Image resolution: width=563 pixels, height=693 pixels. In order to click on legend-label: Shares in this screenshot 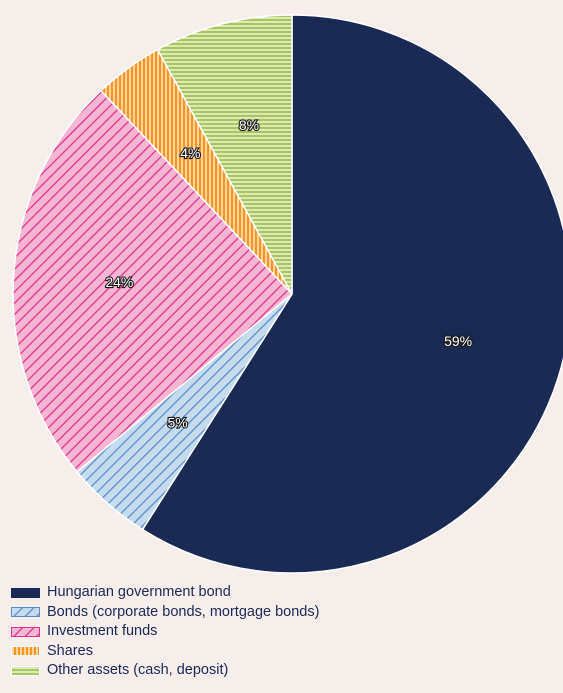, I will do `click(70, 650)`.